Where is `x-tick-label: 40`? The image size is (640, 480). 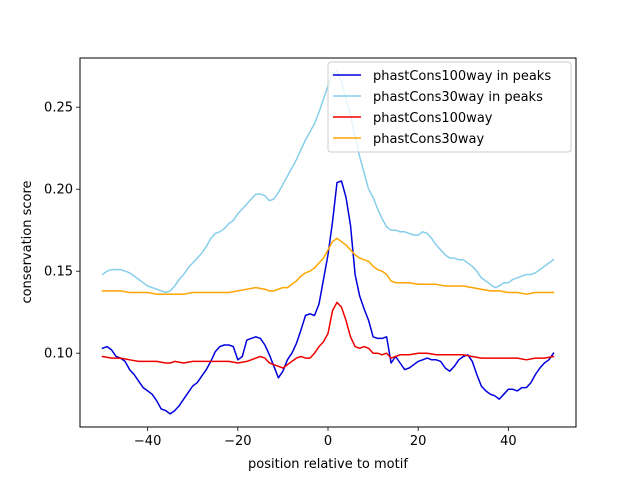
x-tick-label: 40 is located at coordinates (508, 441).